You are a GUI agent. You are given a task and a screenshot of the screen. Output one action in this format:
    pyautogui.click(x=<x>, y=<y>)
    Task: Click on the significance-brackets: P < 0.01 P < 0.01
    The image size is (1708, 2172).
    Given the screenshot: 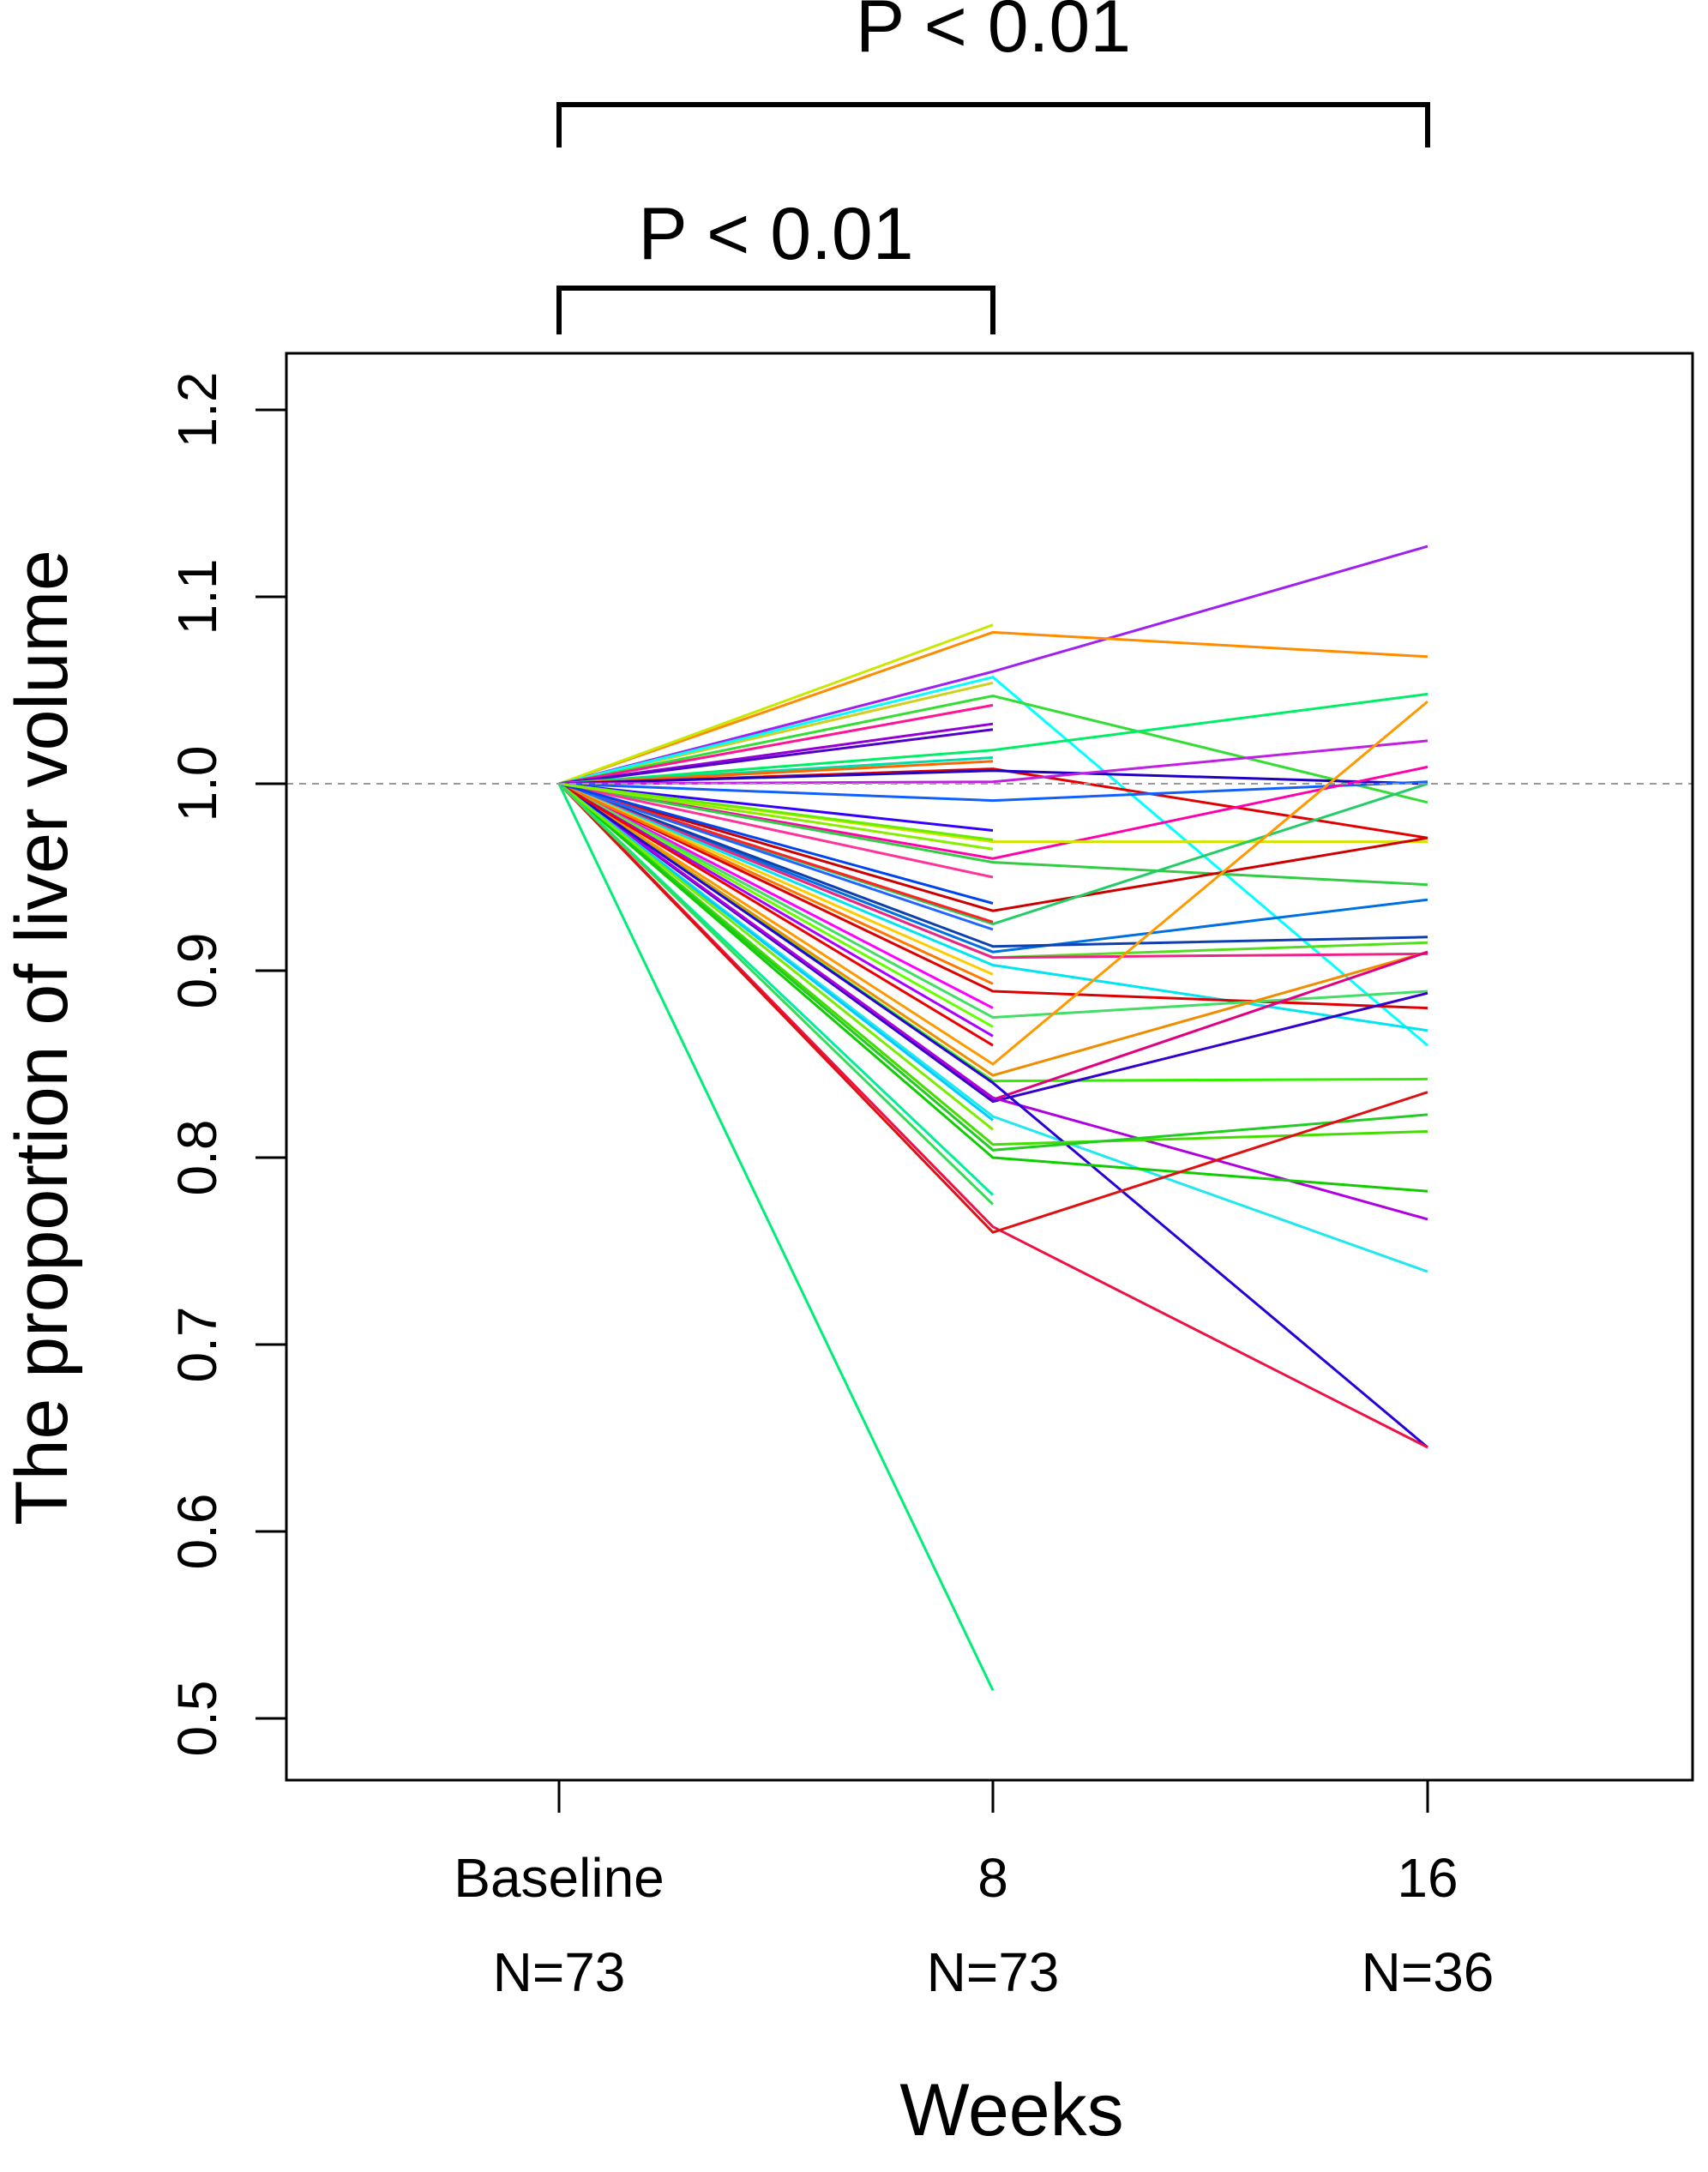 What is the action you would take?
    pyautogui.click(x=993, y=167)
    